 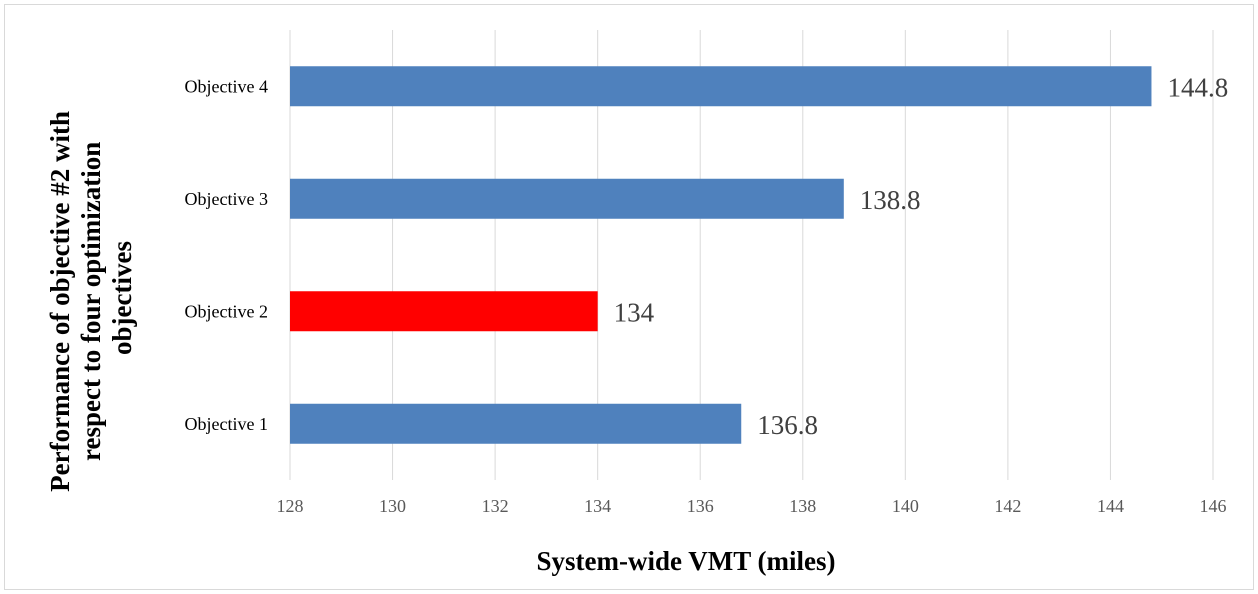 I want to click on category-label: Objective 3, so click(x=226, y=199).